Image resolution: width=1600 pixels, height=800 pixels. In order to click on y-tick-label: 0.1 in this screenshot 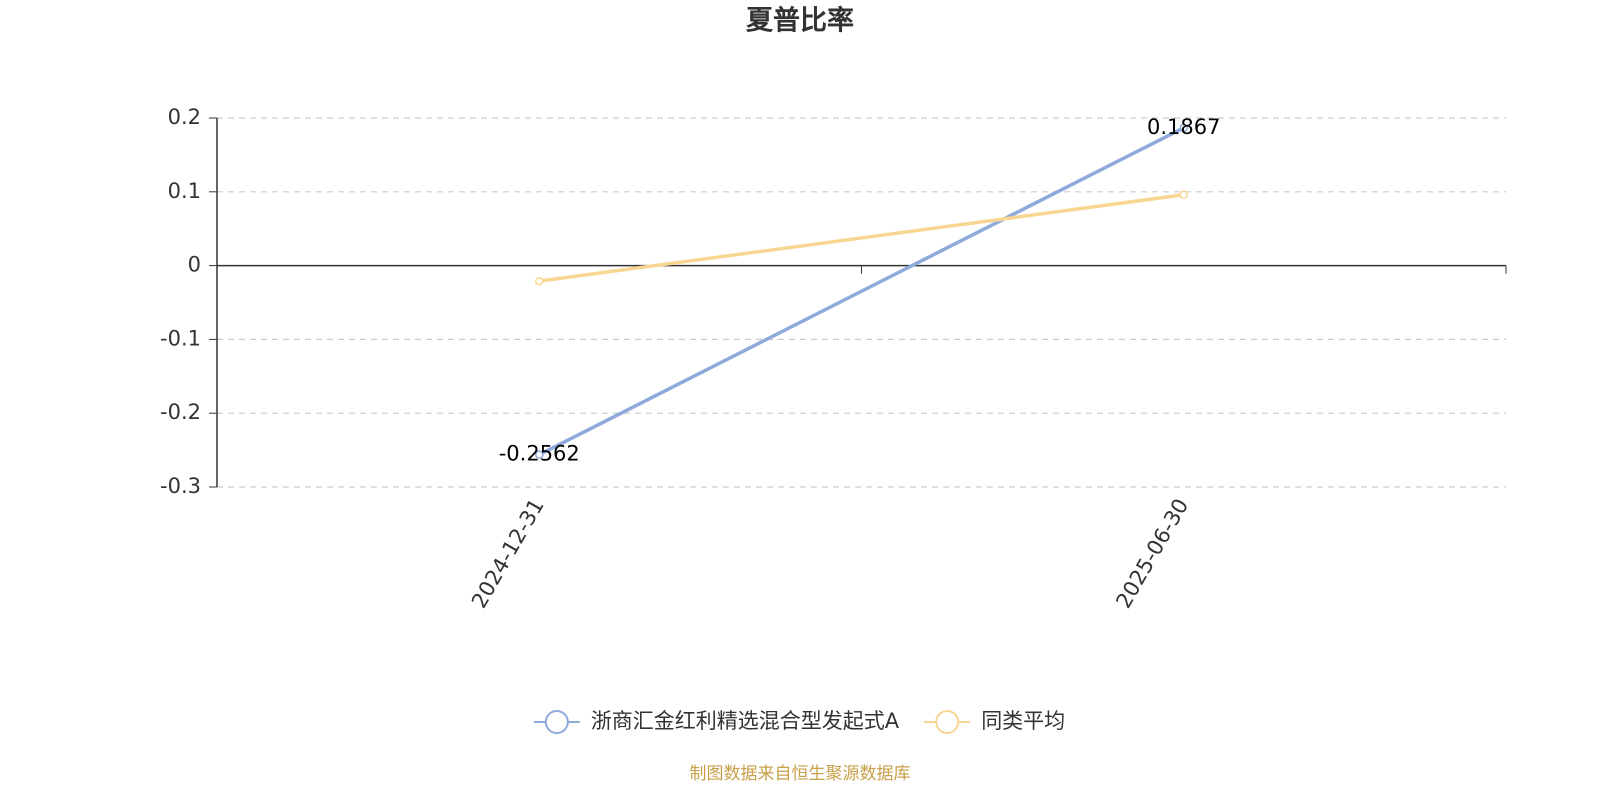, I will do `click(184, 191)`.